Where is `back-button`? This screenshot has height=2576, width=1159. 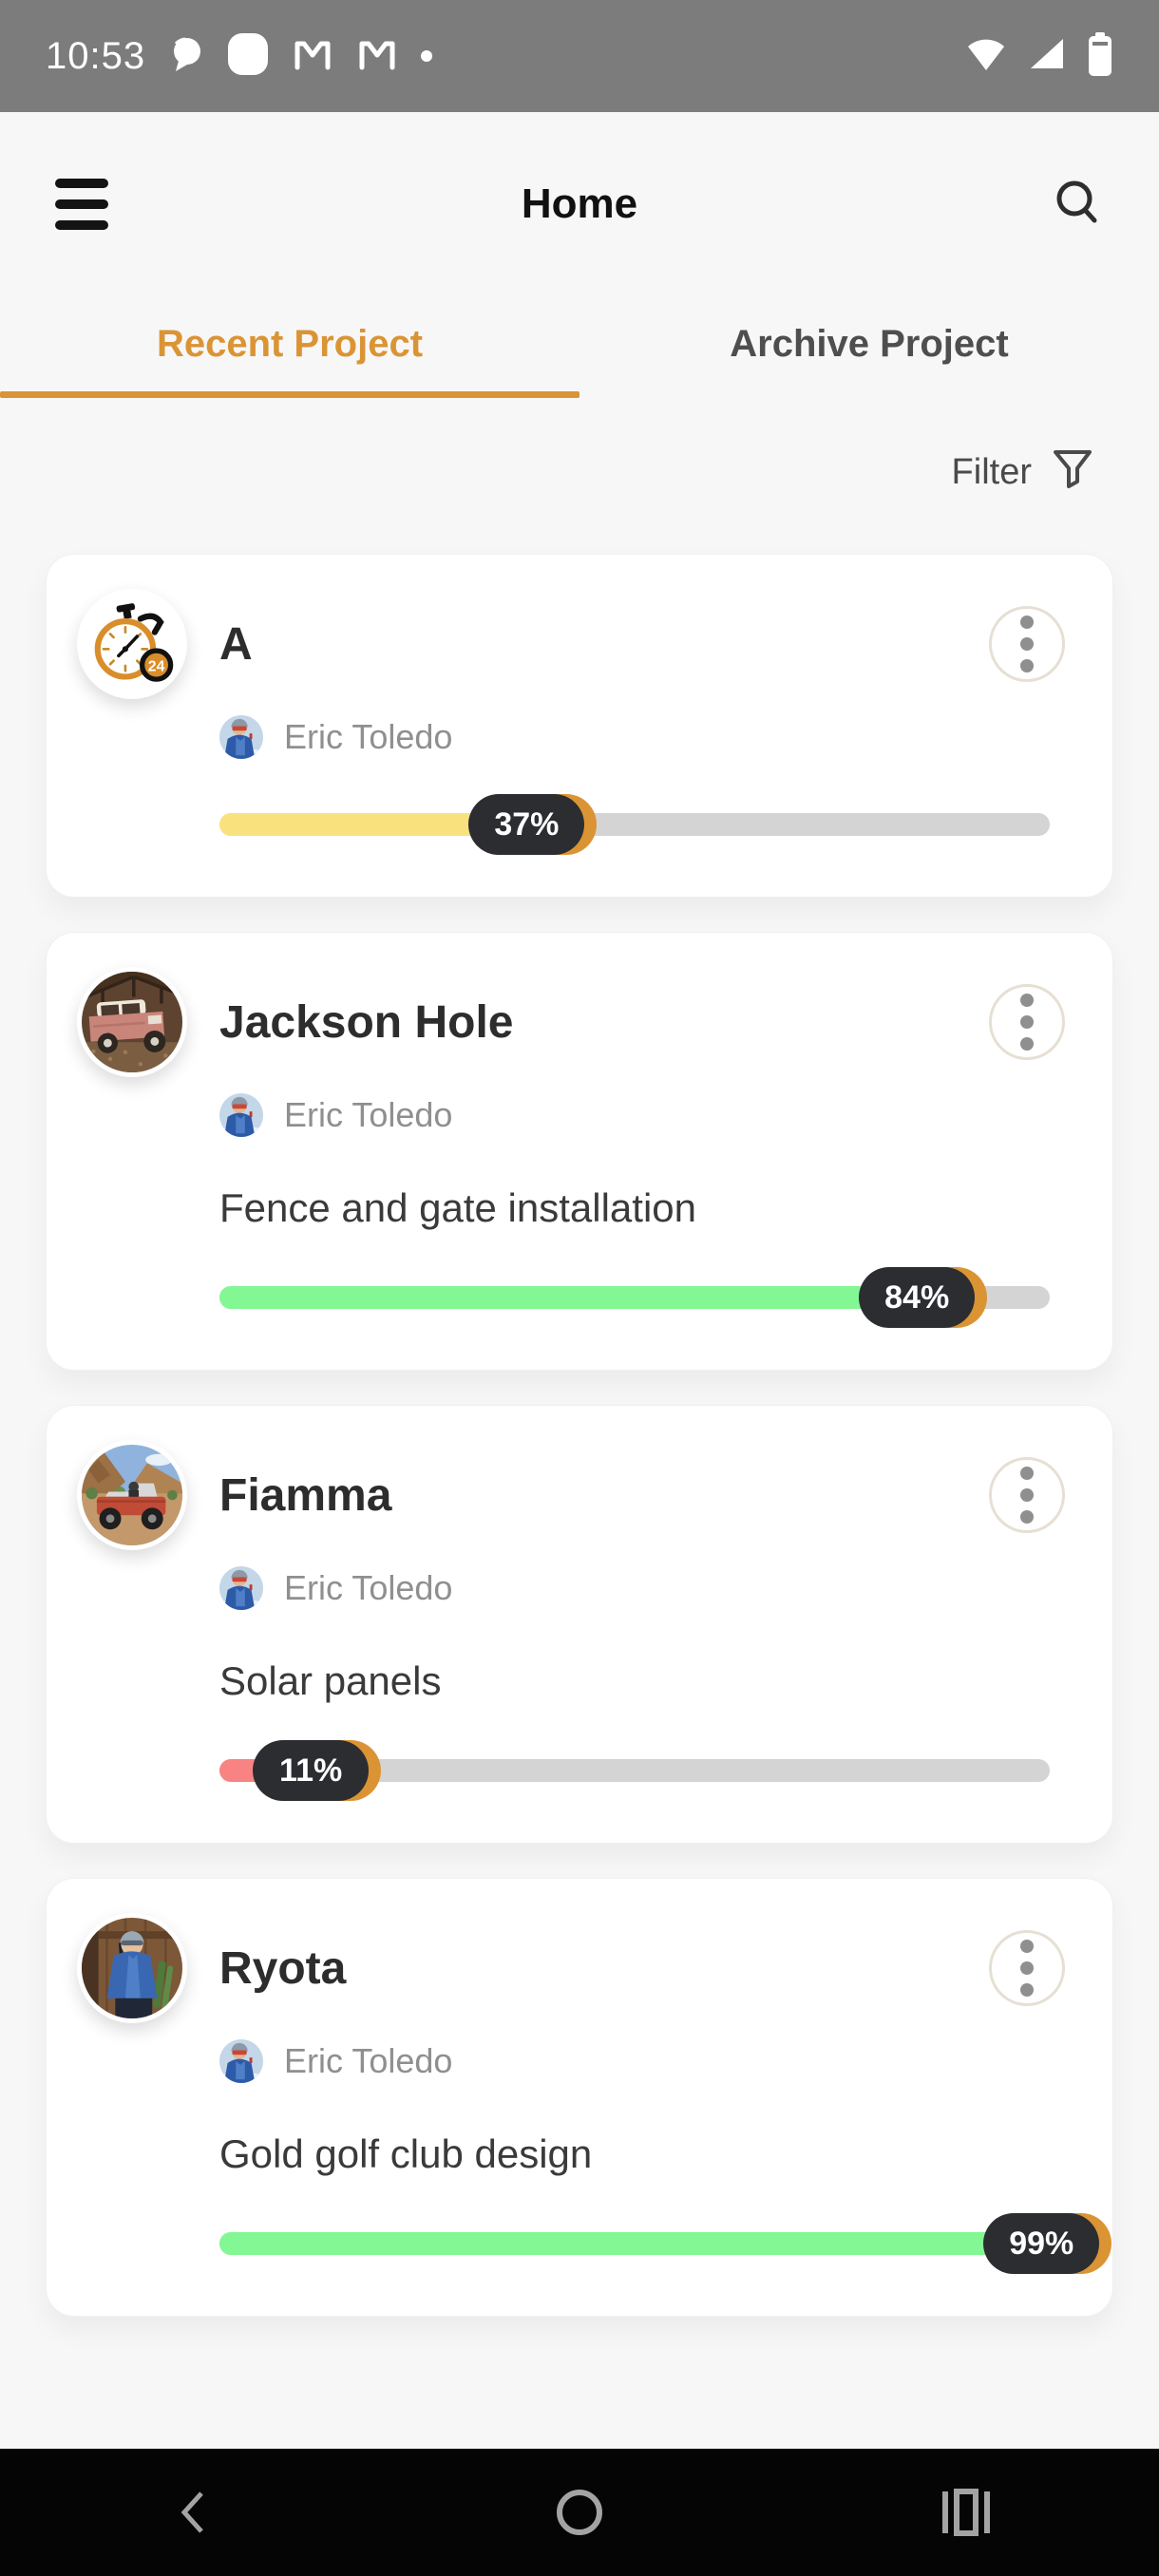
back-button is located at coordinates (193, 2512).